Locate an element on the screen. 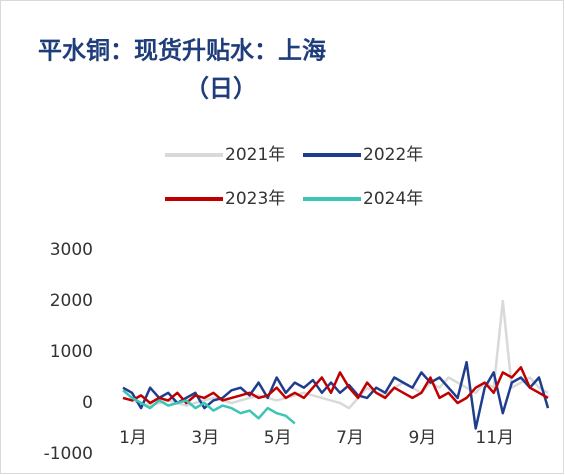  legend-label: 2023年 is located at coordinates (255, 199).